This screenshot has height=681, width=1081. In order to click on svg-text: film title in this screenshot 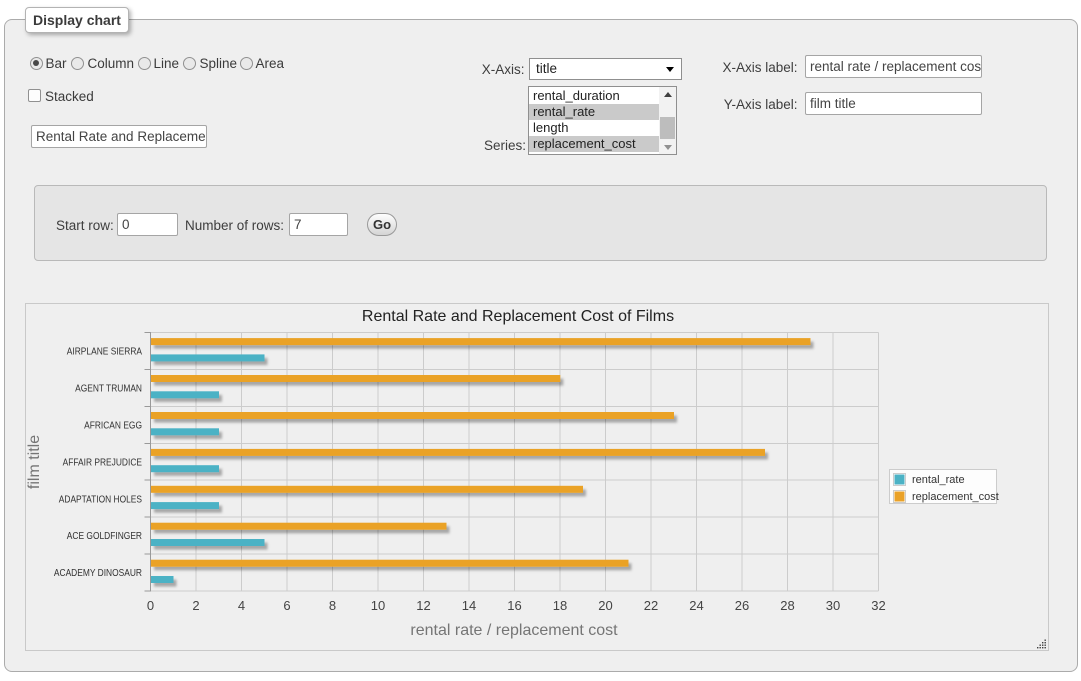, I will do `click(34, 462)`.